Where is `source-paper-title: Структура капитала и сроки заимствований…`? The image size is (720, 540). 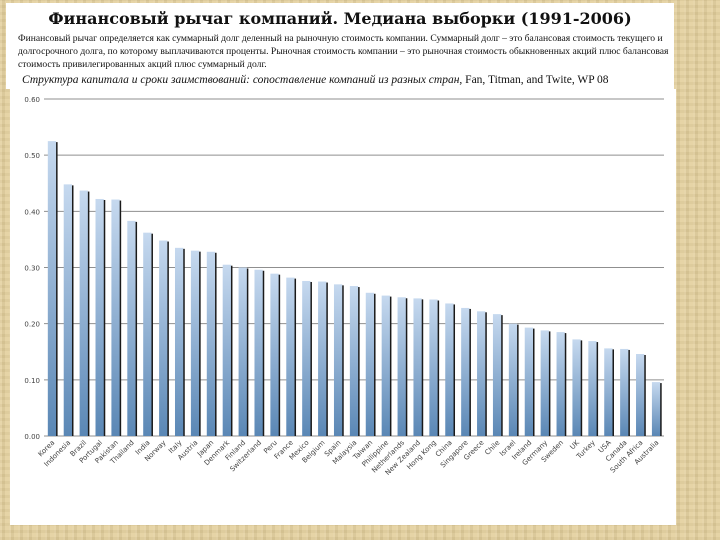
source-paper-title: Структура капитала и сроки заимствований… is located at coordinates (241, 80).